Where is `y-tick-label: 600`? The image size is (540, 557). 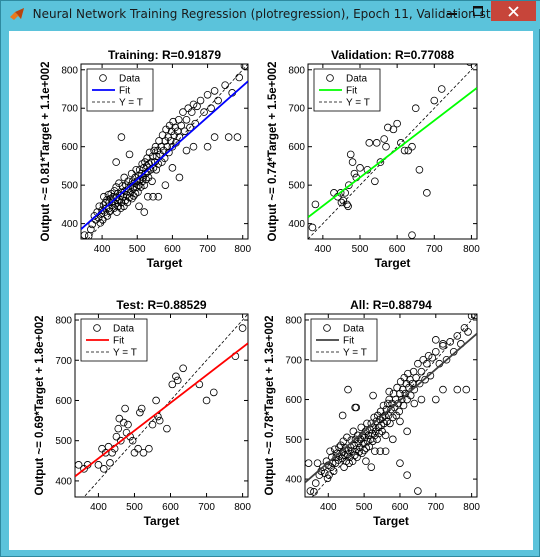
y-tick-label: 600 is located at coordinates (69, 147).